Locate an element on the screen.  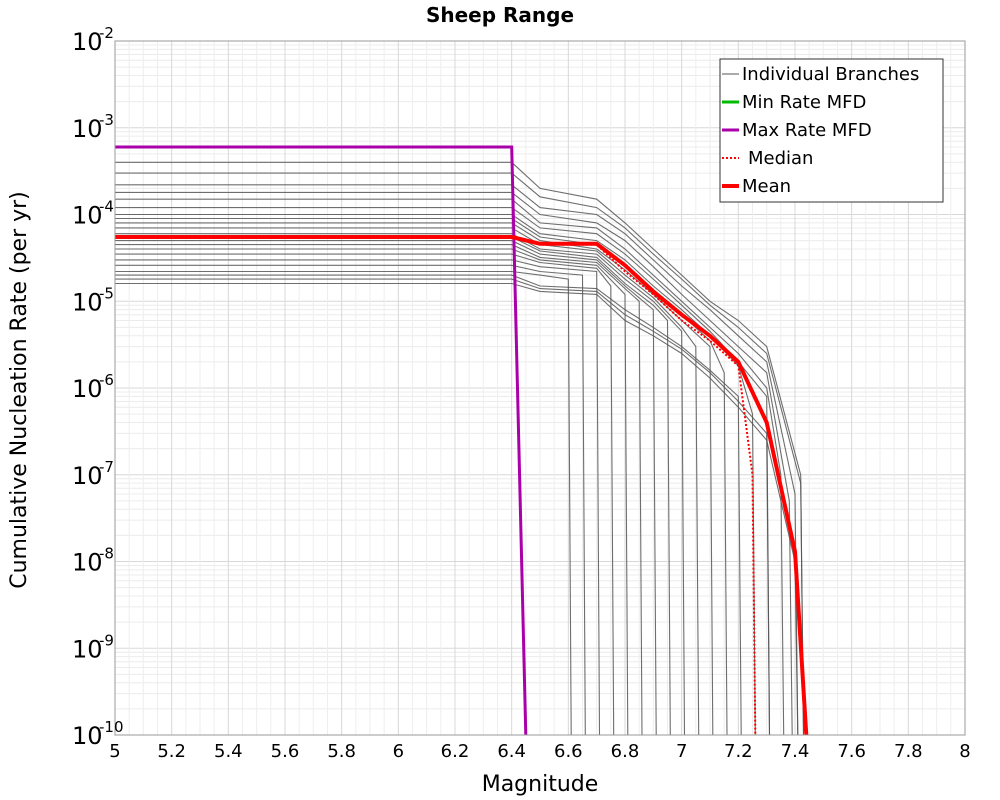
x-tick-label: 5 is located at coordinates (114, 751).